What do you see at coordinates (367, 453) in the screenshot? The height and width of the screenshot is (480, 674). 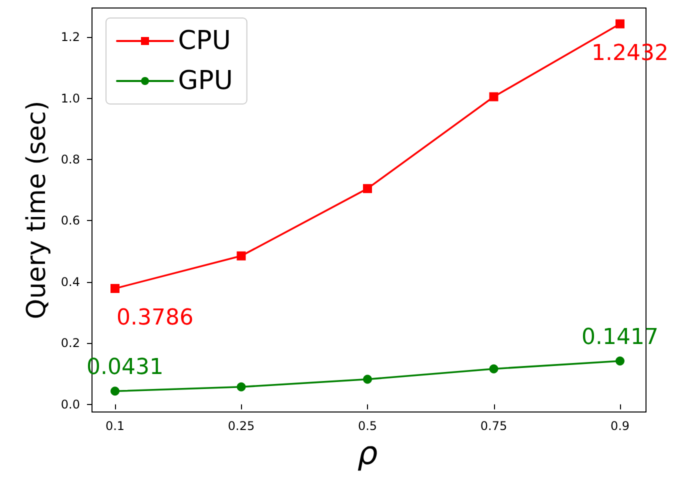 I see `x-axis-title: ρ` at bounding box center [367, 453].